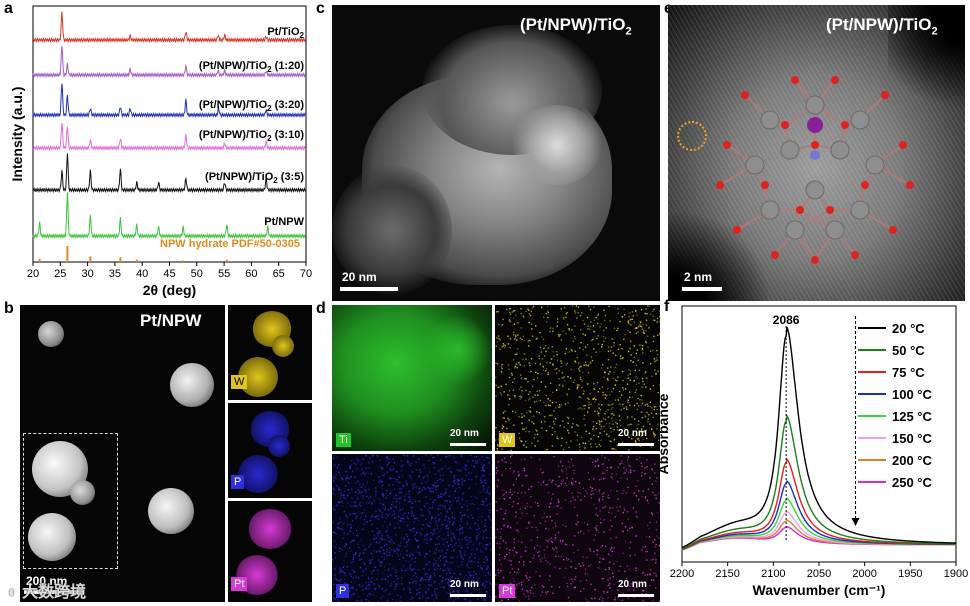 This screenshot has width=970, height=606. I want to click on trace-label: NPW hydrate PDF#50-0305, so click(230, 244).